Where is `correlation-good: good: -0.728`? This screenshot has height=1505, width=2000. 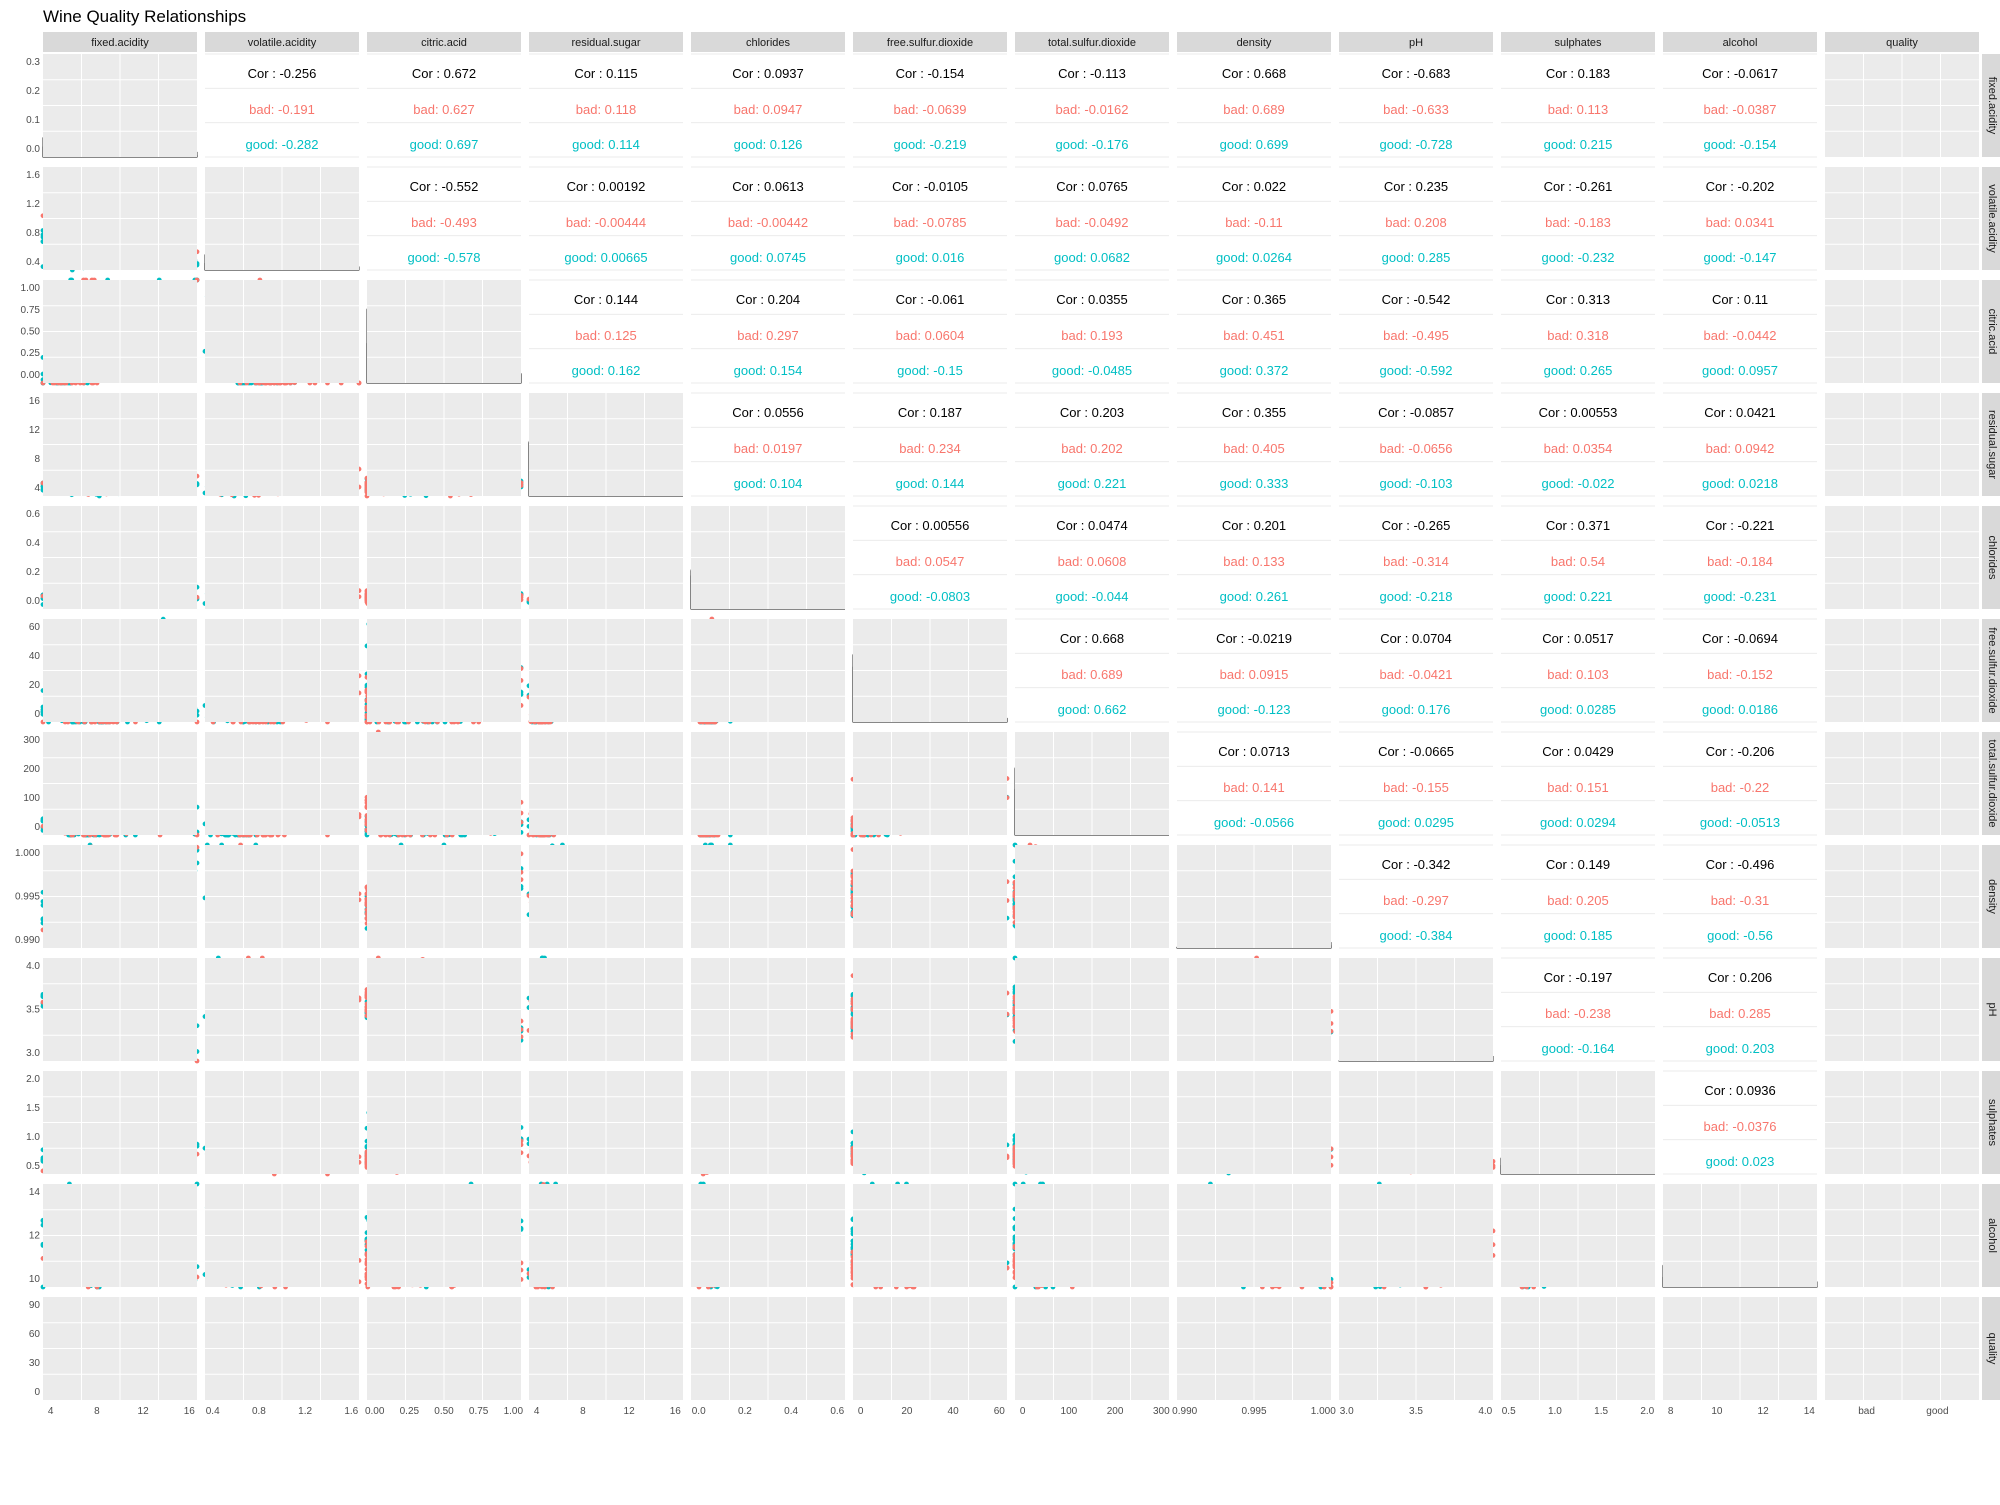 correlation-good: good: -0.728 is located at coordinates (1415, 144).